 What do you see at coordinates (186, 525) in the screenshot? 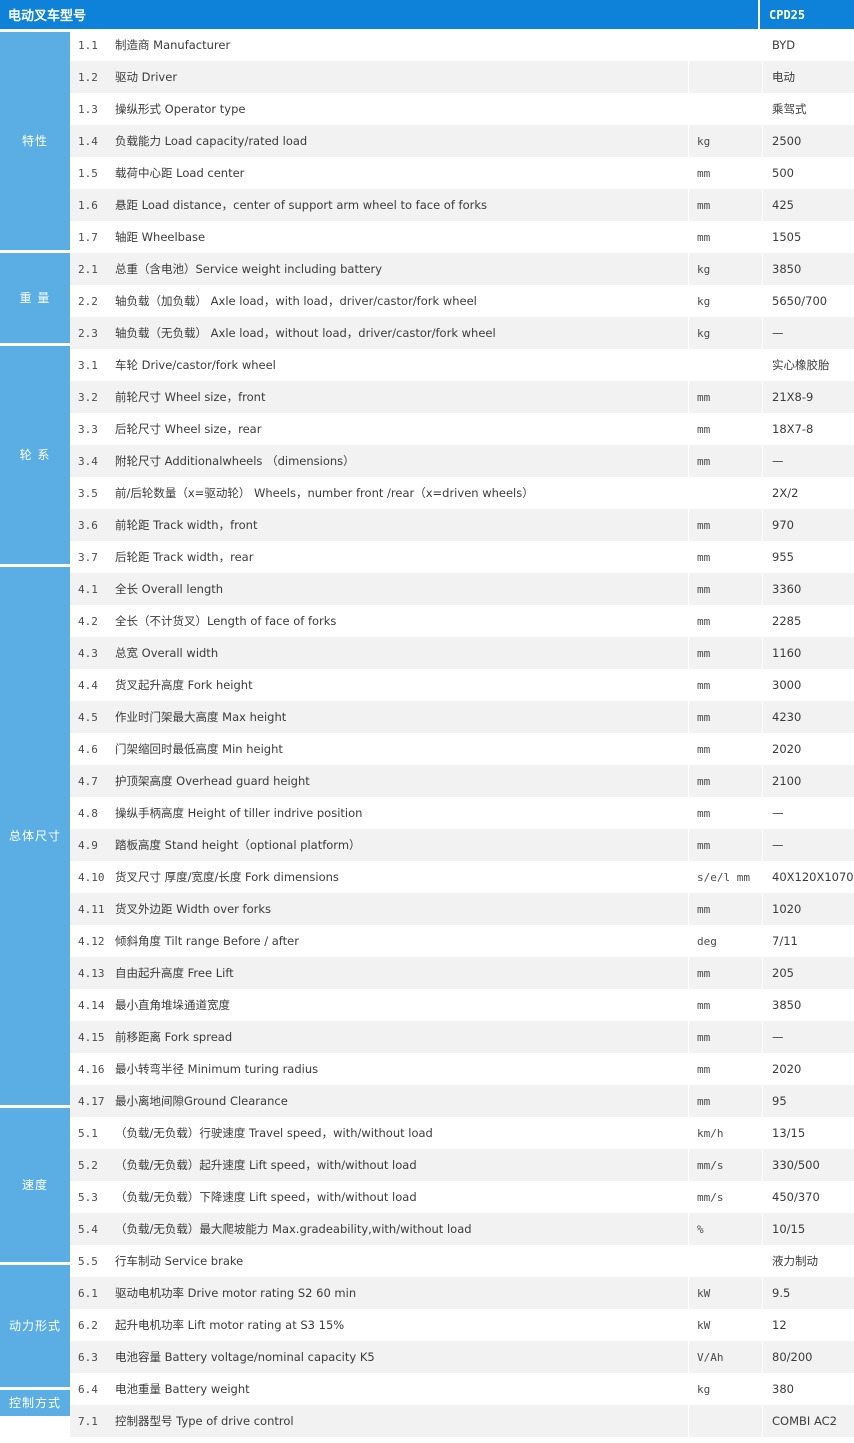
I see `row-description: 前轮距 Track width，front` at bounding box center [186, 525].